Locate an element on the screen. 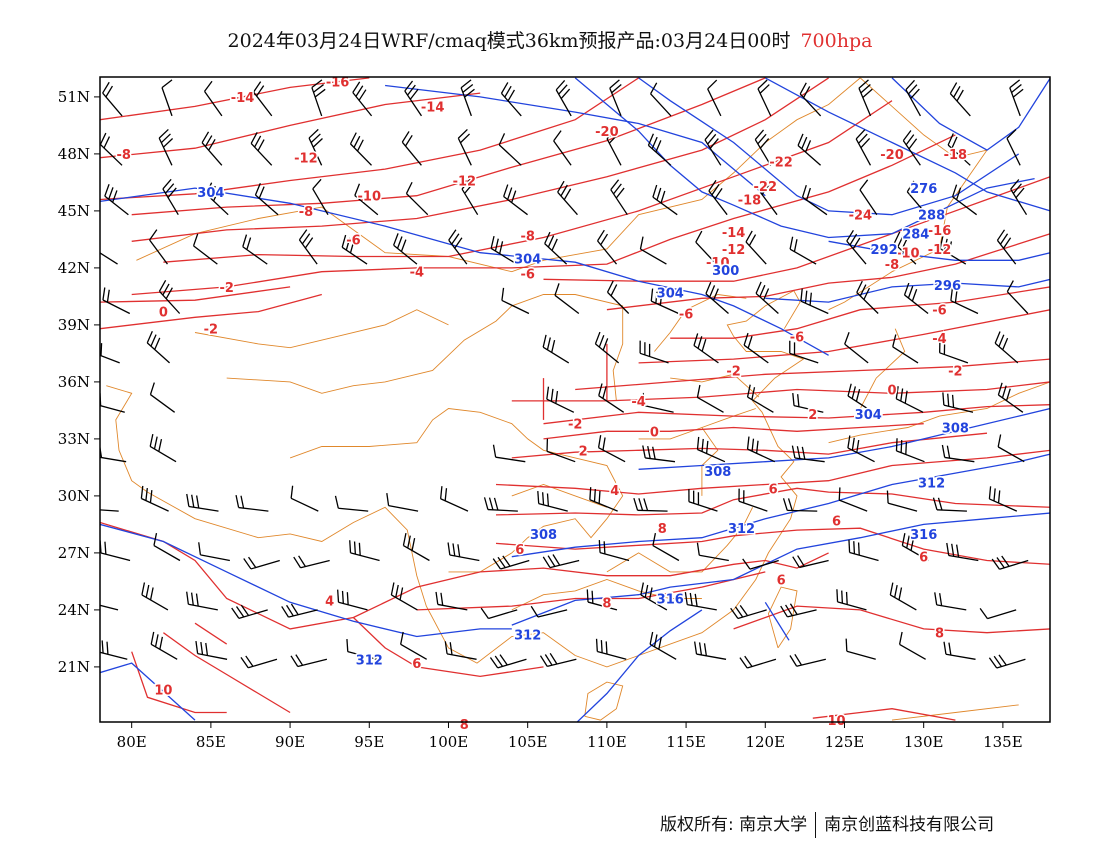 The image size is (1100, 850). title-main: 2024年03月24日WRF/cmaq模式36km预报产品:03月24日00时 is located at coordinates (509, 41).